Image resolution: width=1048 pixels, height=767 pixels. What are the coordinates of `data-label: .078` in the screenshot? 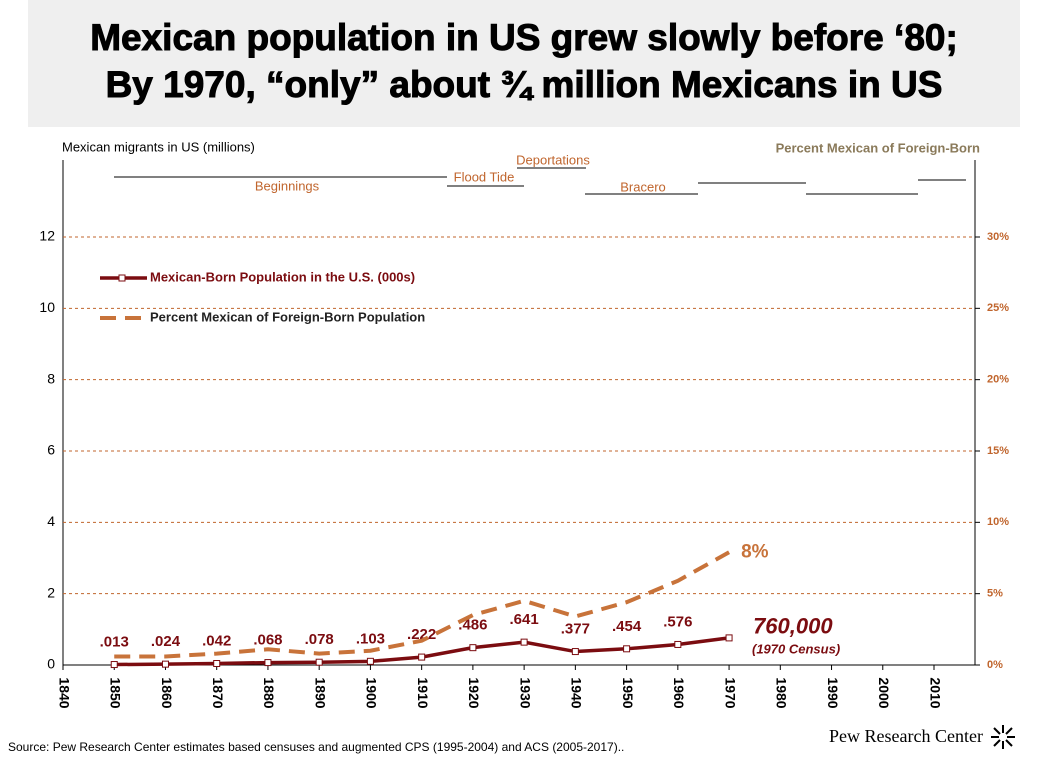 It's located at (319, 639).